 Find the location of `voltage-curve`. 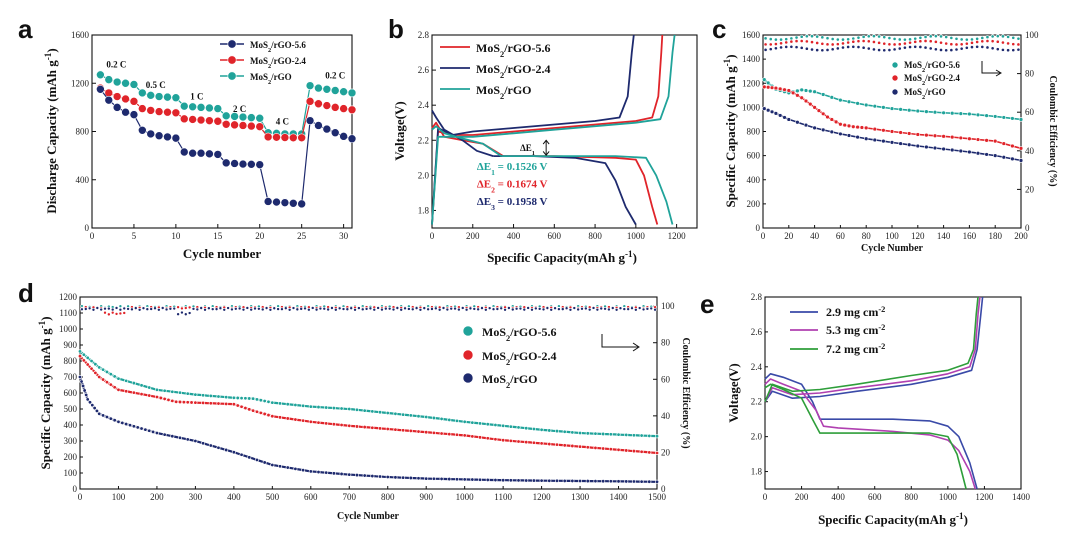

voltage-curve is located at coordinates (872, 349).